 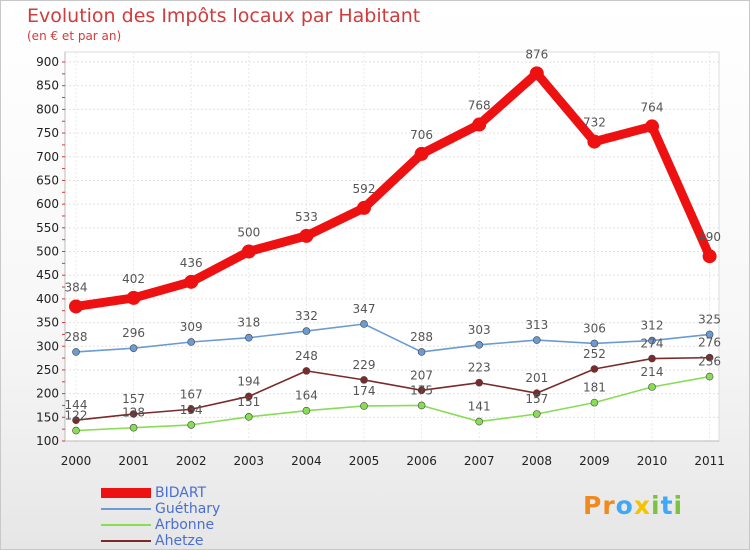 What do you see at coordinates (364, 461) in the screenshot?
I see `x-tick-label: 2005` at bounding box center [364, 461].